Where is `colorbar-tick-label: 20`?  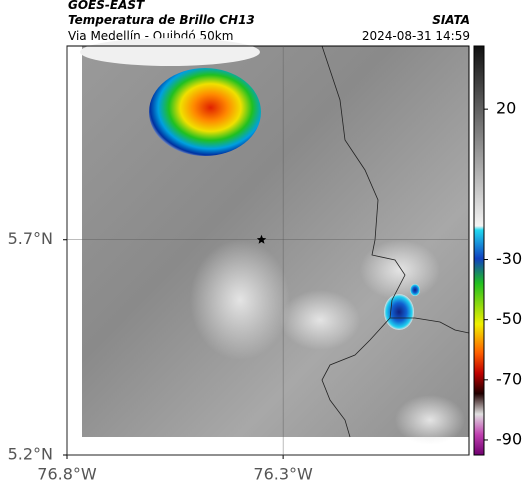 colorbar-tick-label: 20 is located at coordinates (506, 108).